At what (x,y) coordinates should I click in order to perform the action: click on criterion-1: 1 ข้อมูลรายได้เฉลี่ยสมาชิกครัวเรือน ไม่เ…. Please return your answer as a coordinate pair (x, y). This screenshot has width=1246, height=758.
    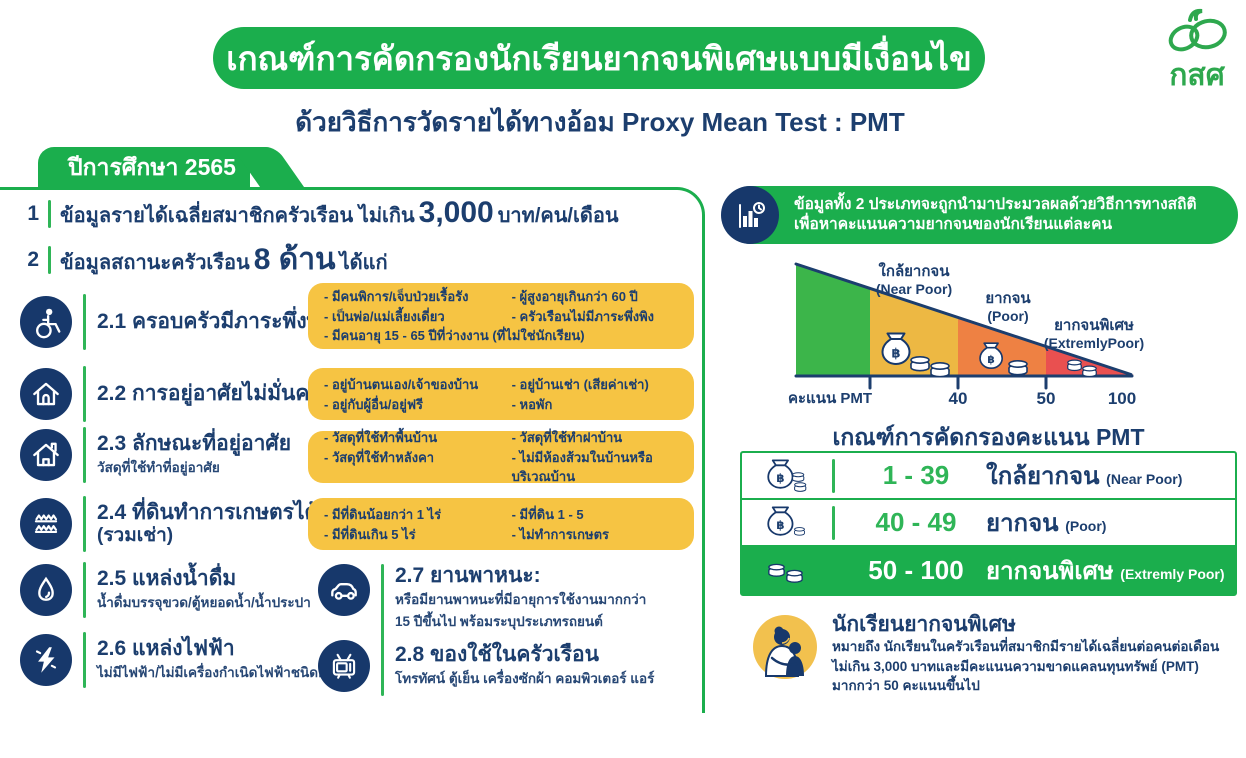
    Looking at the image, I should click on (322, 213).